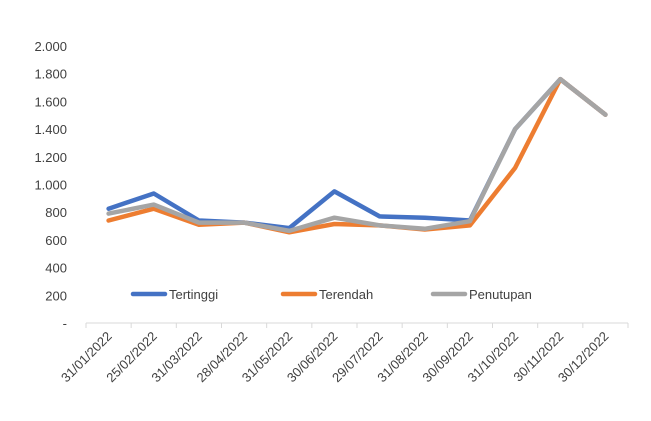  I want to click on y-tick-label: 800, so click(56, 212).